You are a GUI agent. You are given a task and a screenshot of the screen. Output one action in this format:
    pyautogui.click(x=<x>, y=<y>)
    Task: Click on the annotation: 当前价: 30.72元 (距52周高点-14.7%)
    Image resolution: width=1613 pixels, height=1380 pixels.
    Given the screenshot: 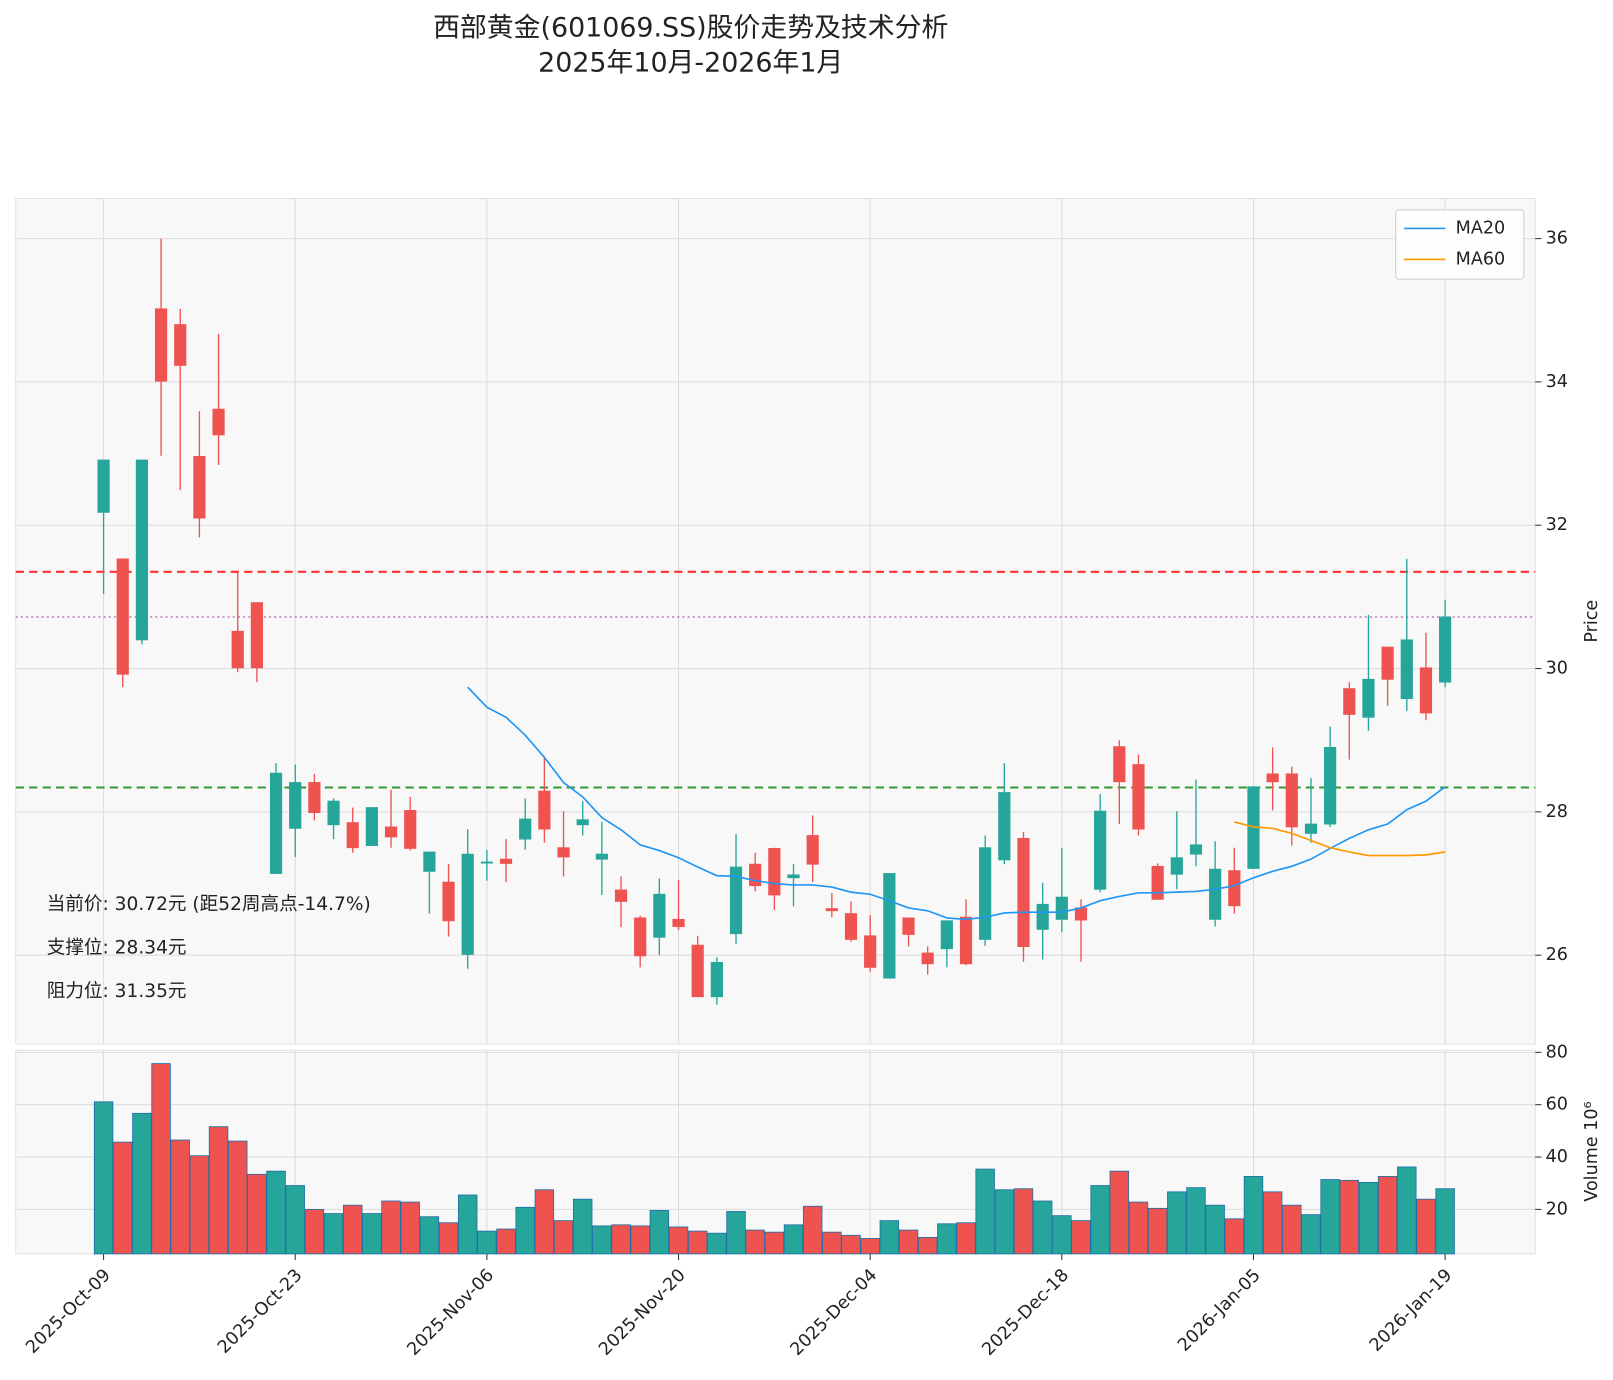 What is the action you would take?
    pyautogui.click(x=209, y=904)
    